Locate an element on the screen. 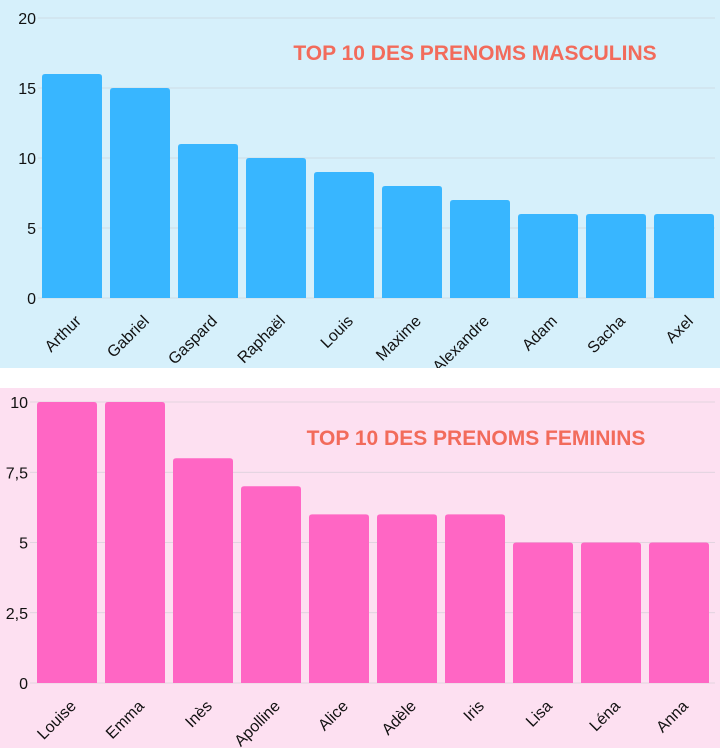 The height and width of the screenshot is (748, 720). y-tick-label: 15 is located at coordinates (27, 89).